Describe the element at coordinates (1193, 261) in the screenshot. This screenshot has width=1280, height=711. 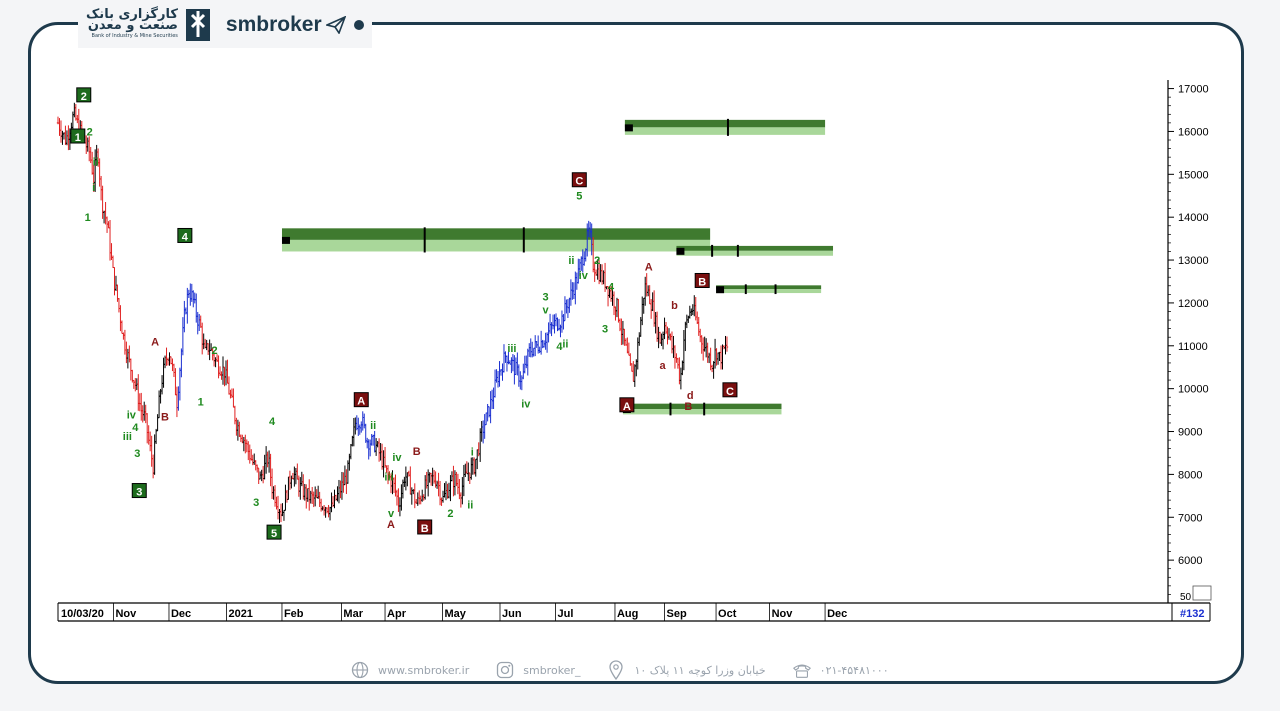
I see `y-tick-label: 13000` at that location.